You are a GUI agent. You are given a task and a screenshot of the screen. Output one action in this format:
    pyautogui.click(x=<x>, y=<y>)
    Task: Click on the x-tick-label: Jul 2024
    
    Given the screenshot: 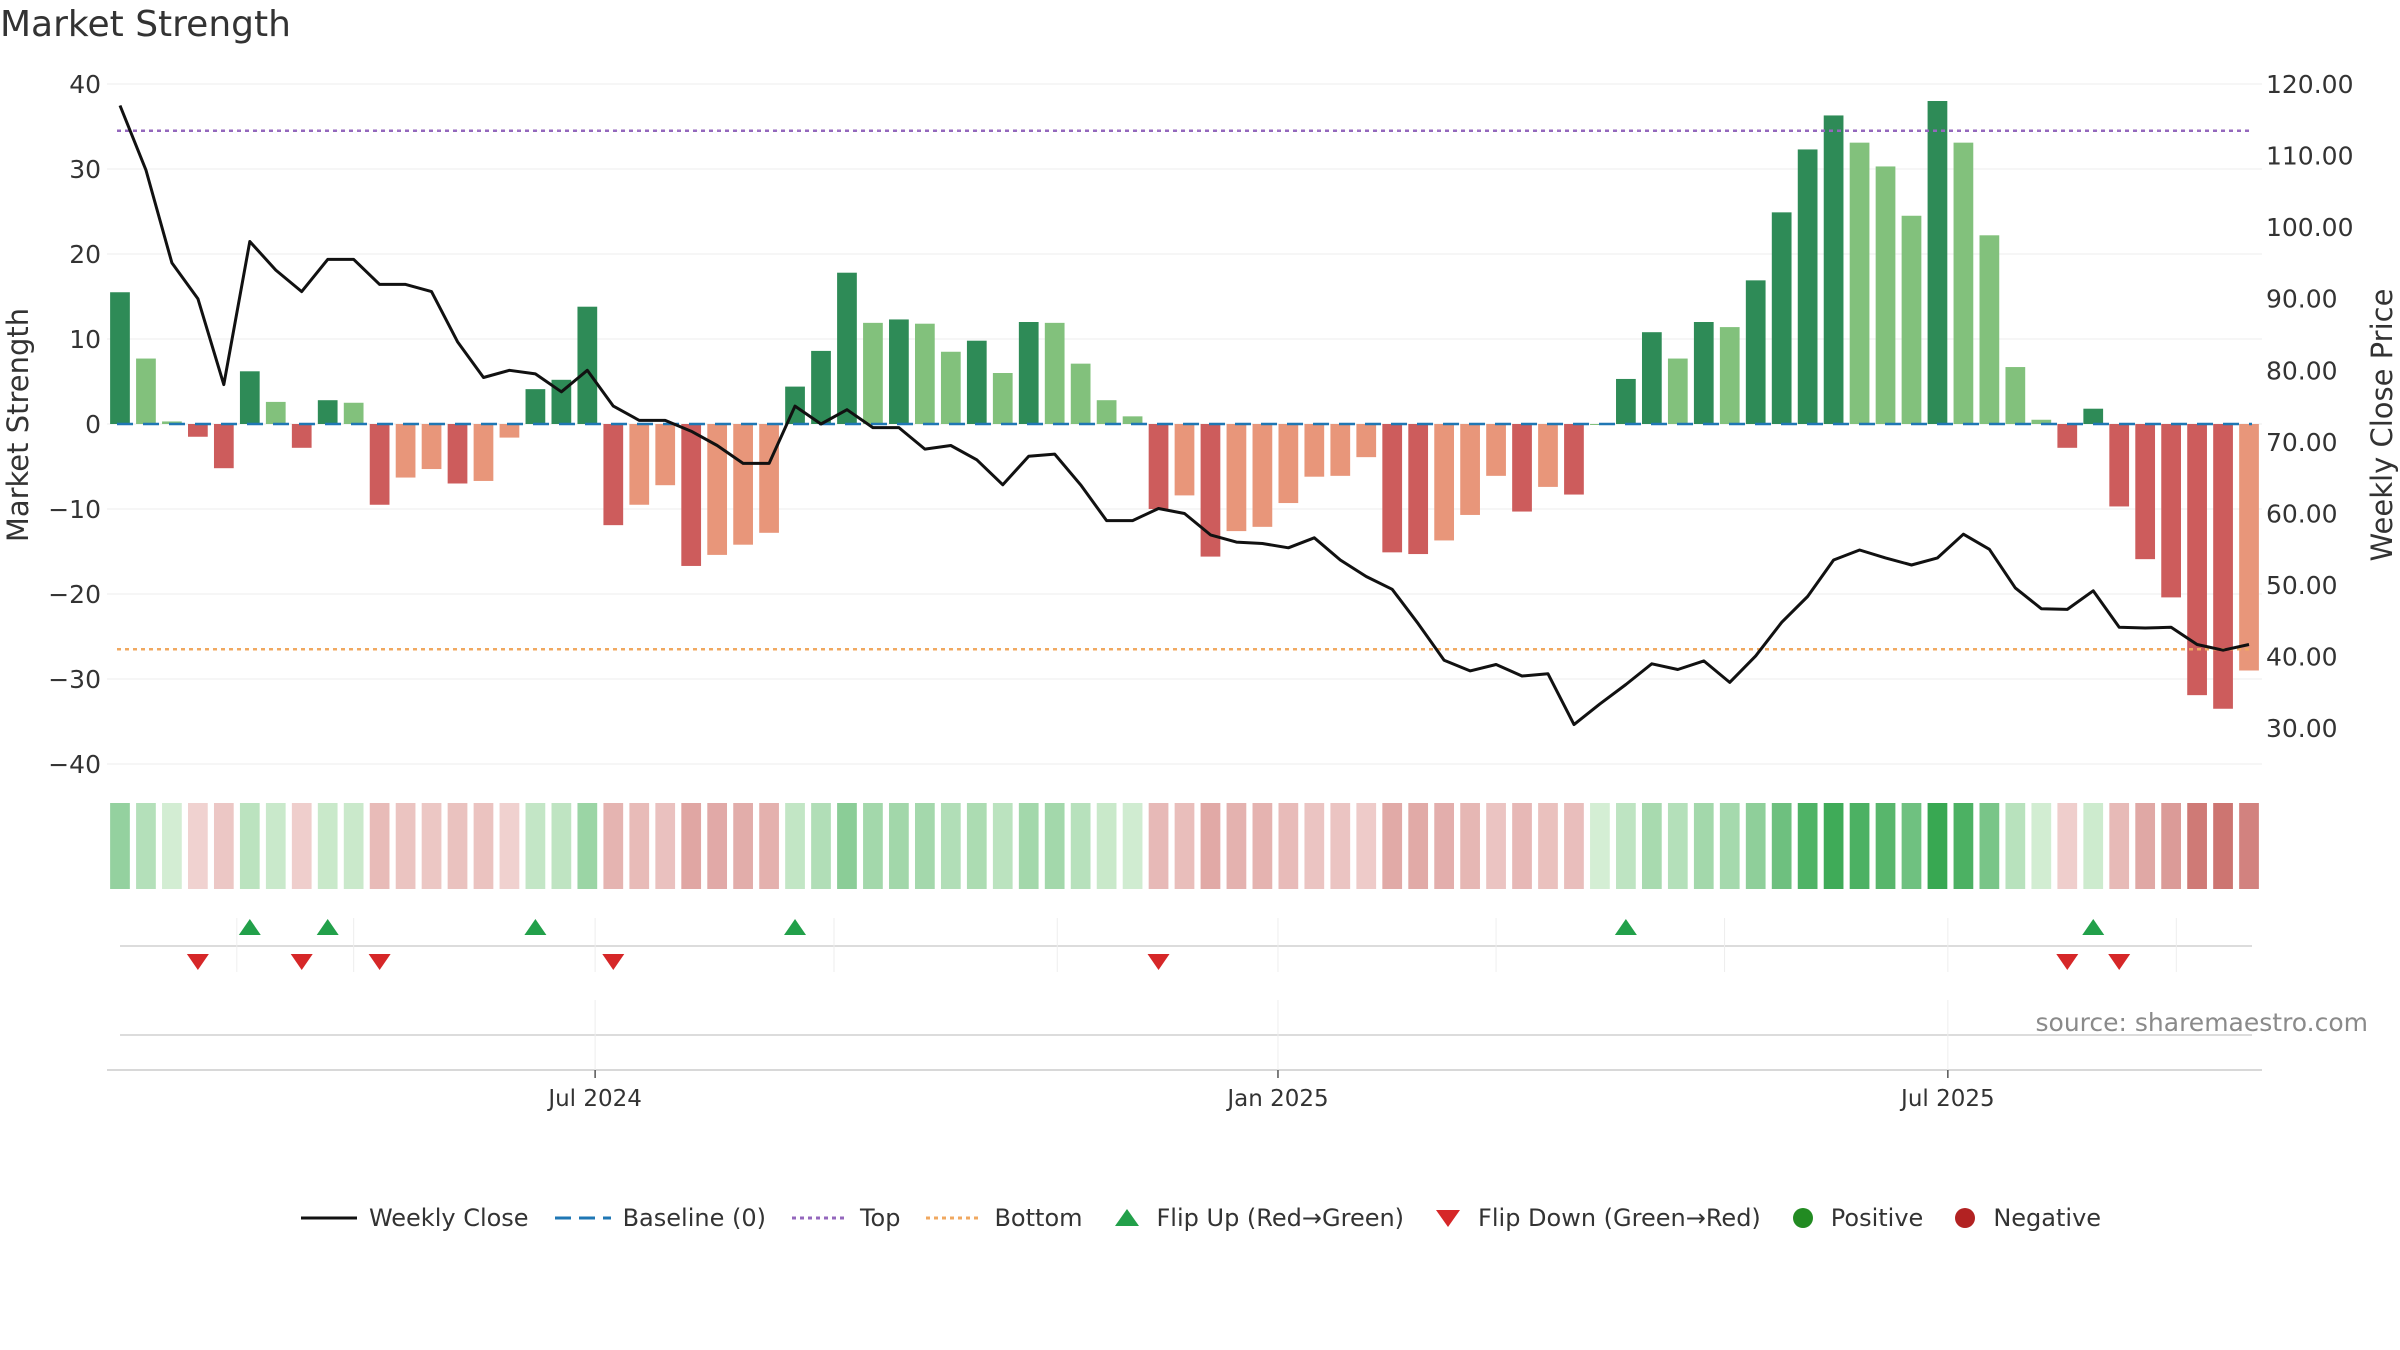 What is the action you would take?
    pyautogui.click(x=594, y=1099)
    